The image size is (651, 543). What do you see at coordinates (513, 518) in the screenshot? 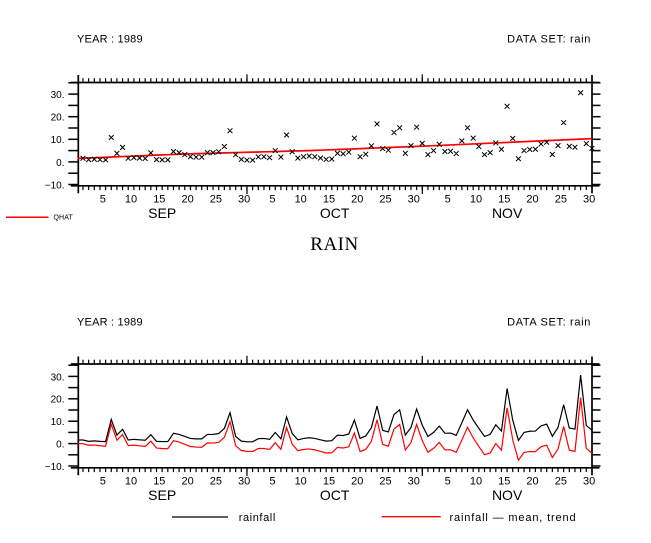
I see `svg-text: rainfall — mean, trend` at bounding box center [513, 518].